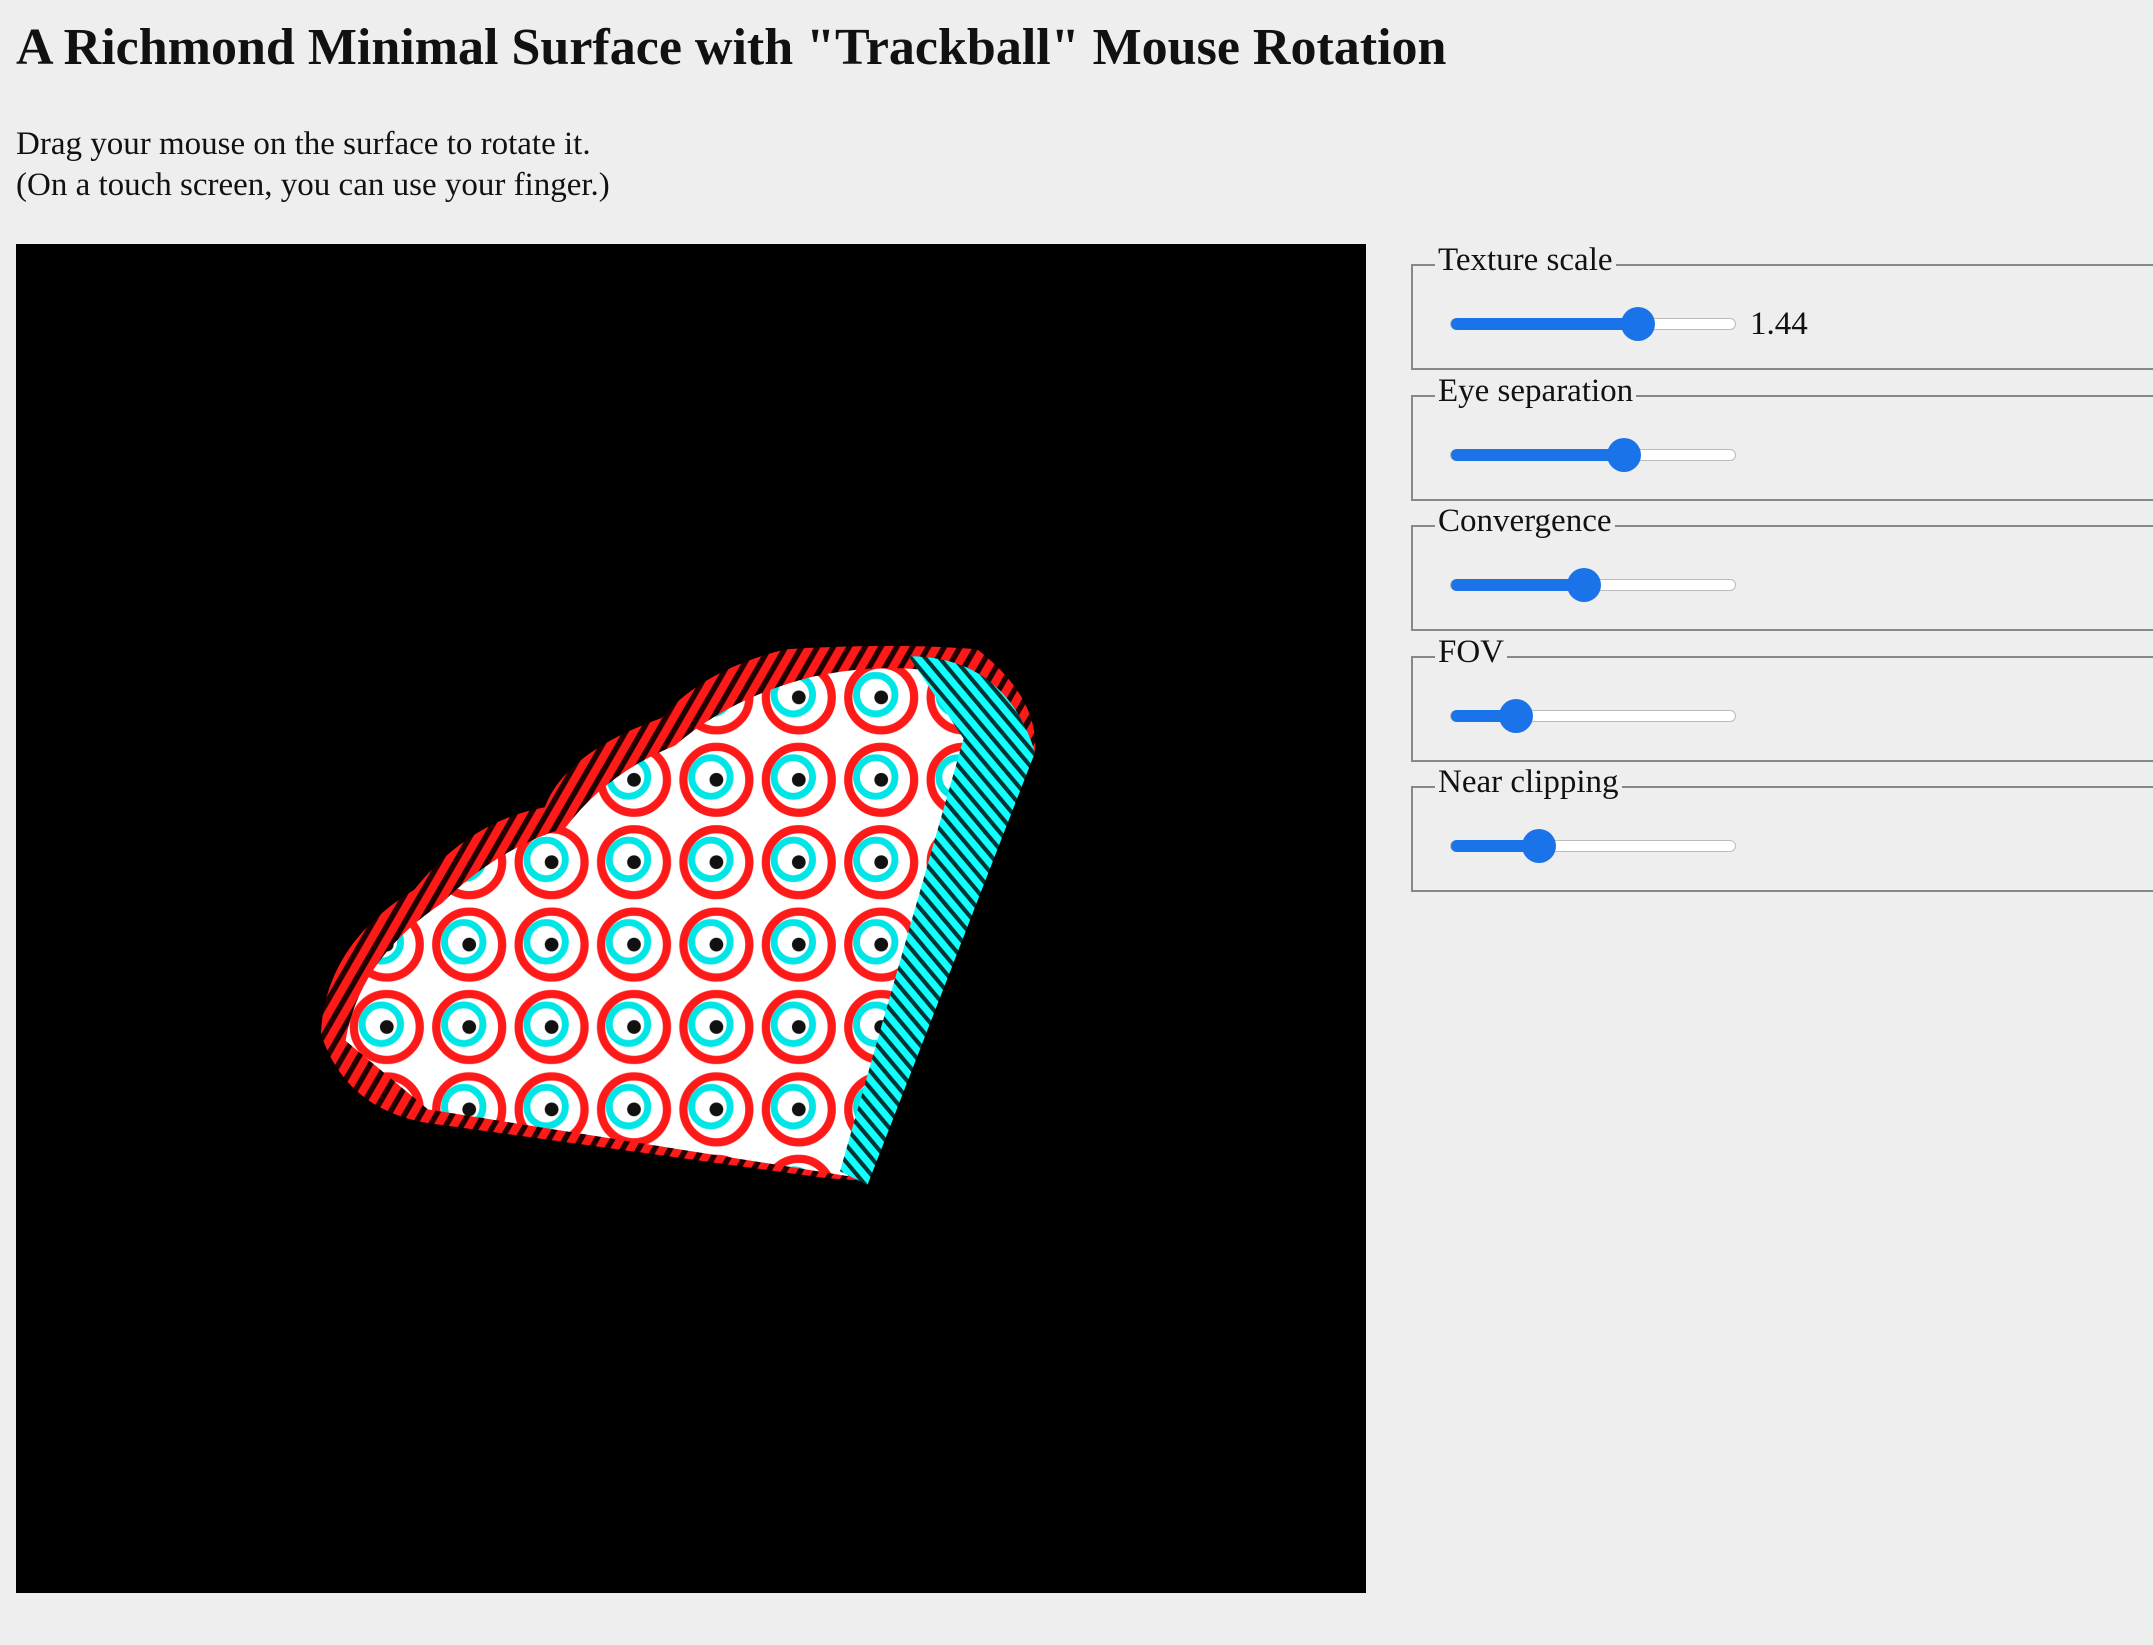 The width and height of the screenshot is (2153, 1645). I want to click on control-label: Texture scale, so click(1525, 260).